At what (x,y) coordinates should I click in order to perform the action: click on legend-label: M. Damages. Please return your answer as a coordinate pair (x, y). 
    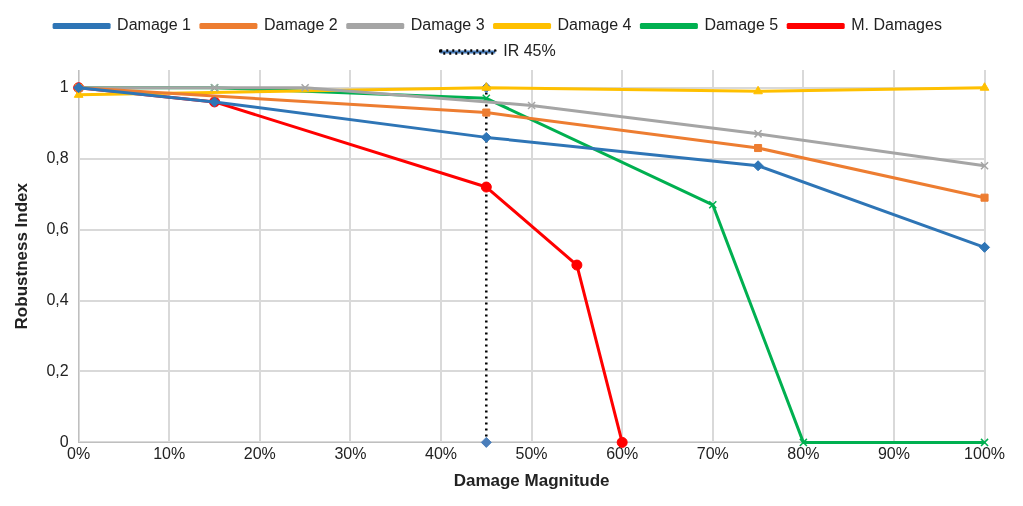
    Looking at the image, I should click on (896, 25).